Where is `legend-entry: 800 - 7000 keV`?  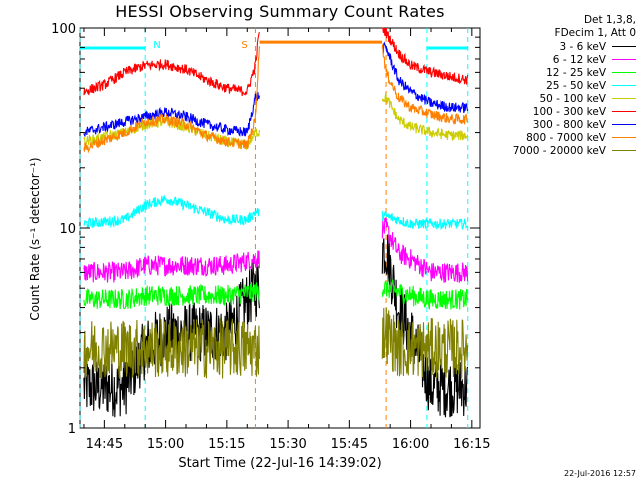 legend-entry: 800 - 7000 keV is located at coordinates (556, 137).